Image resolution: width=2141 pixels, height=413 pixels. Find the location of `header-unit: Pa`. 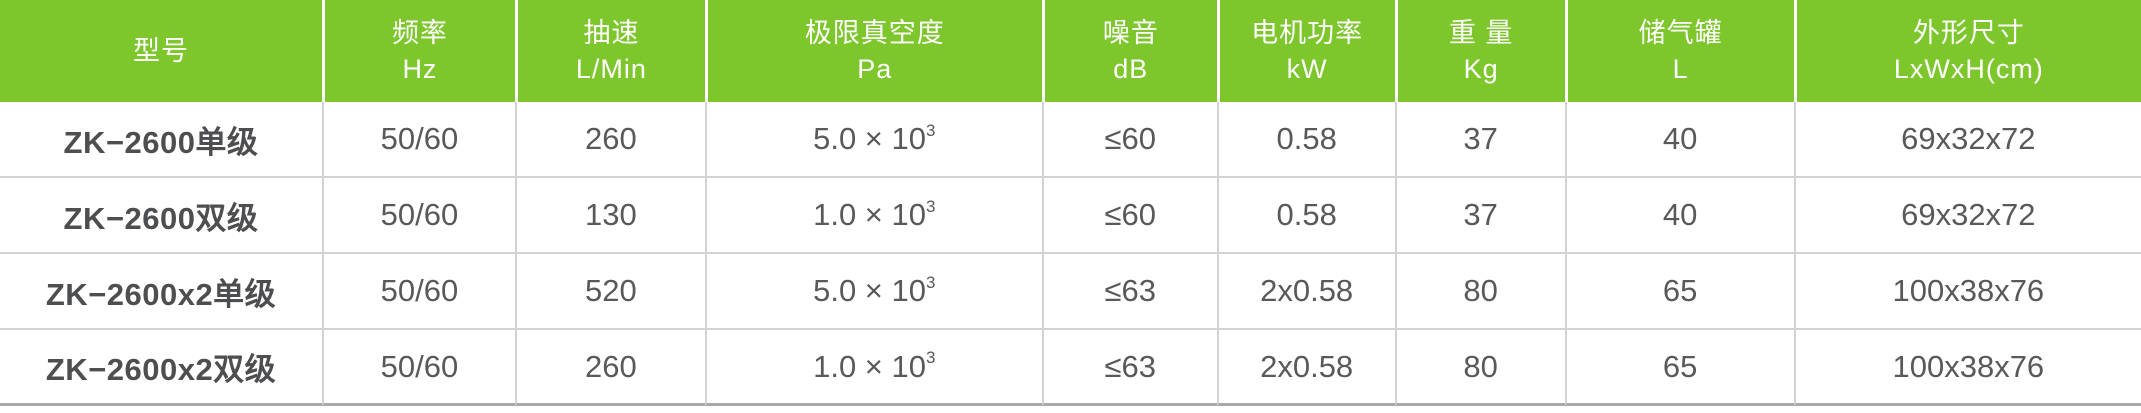

header-unit: Pa is located at coordinates (875, 69).